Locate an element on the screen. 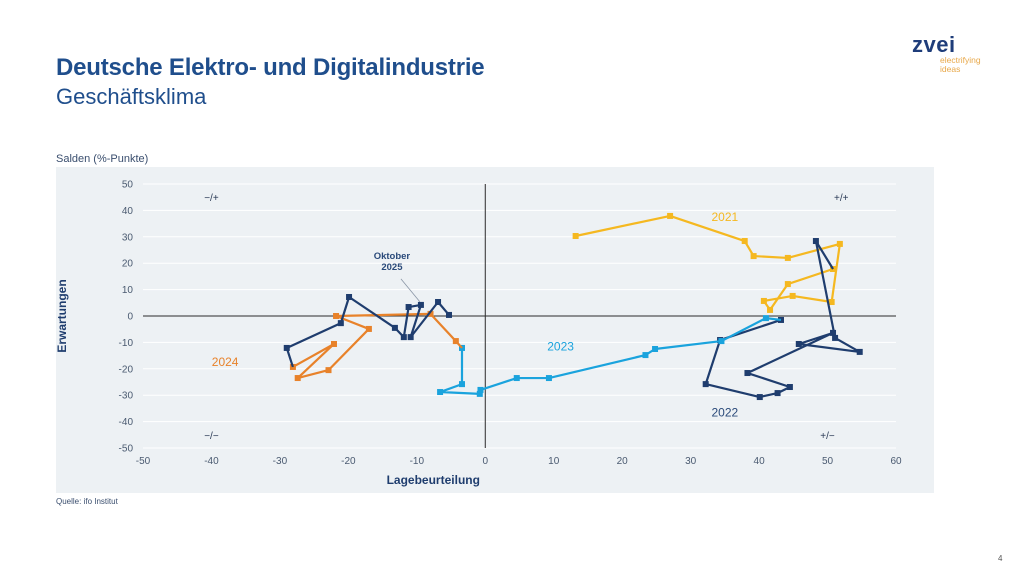 The image size is (1024, 576). series-2024 is located at coordinates (376, 346).